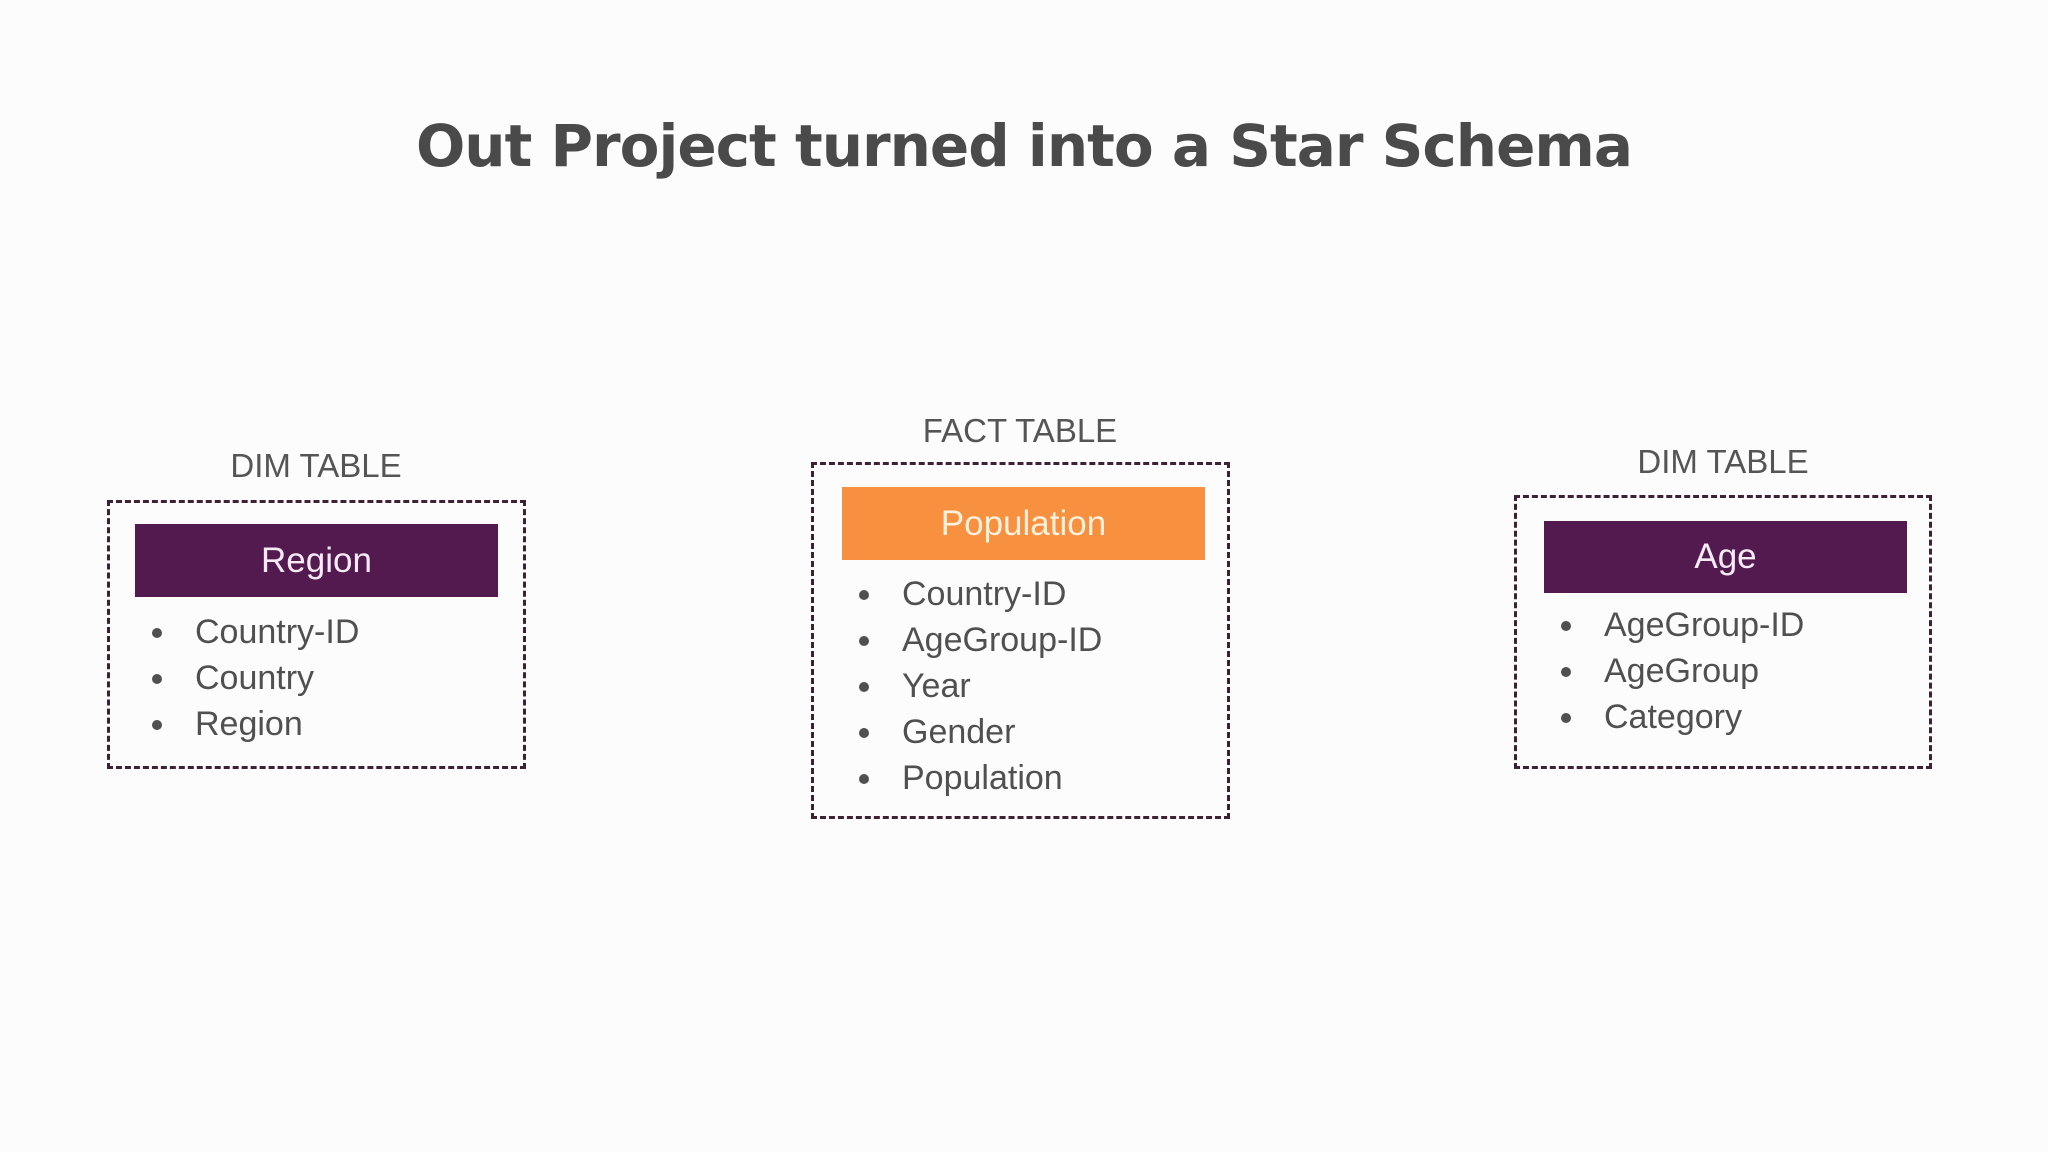 Image resolution: width=2048 pixels, height=1152 pixels. What do you see at coordinates (1673, 717) in the screenshot?
I see `field-name: Category` at bounding box center [1673, 717].